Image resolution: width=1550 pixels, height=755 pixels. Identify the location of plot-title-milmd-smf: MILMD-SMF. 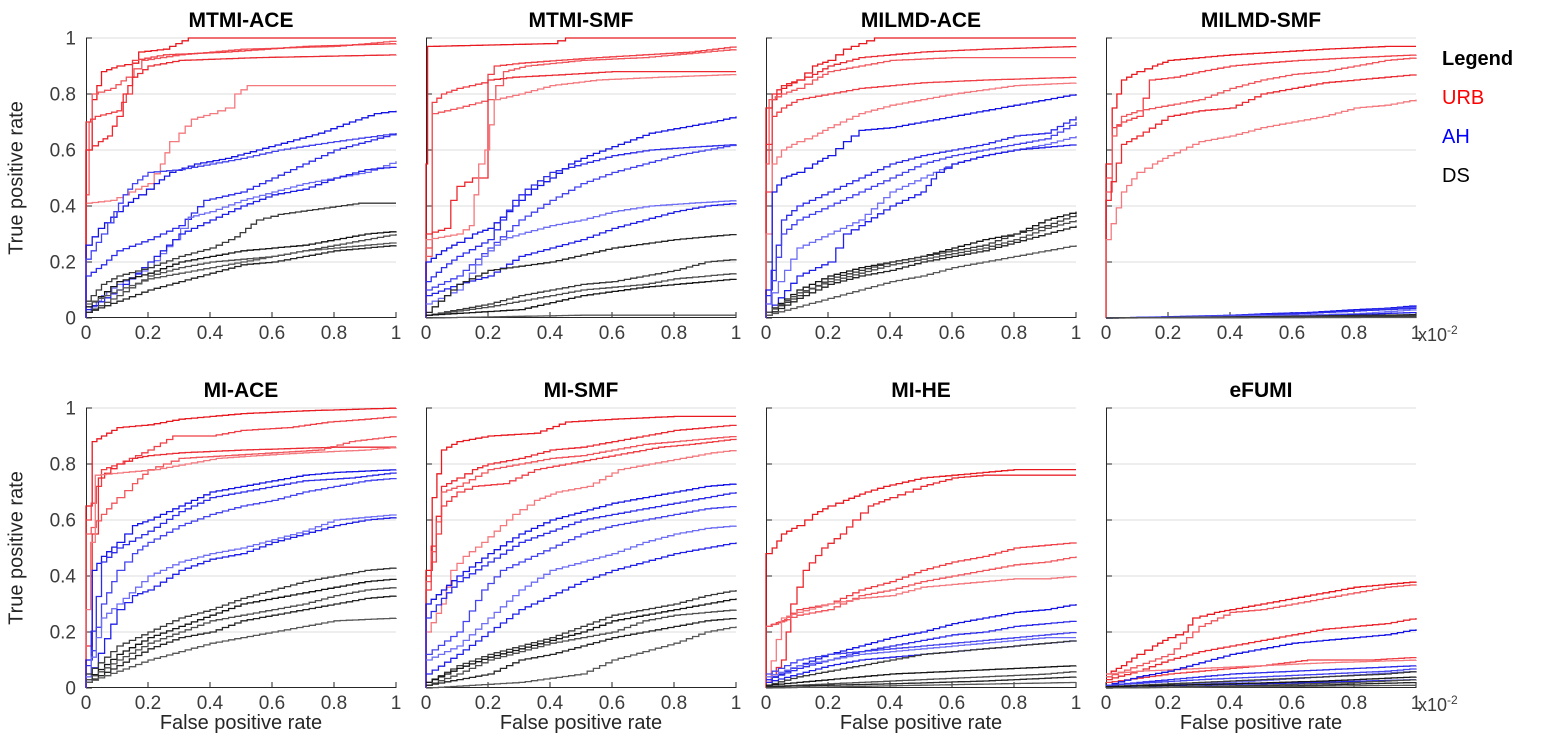
(1261, 20).